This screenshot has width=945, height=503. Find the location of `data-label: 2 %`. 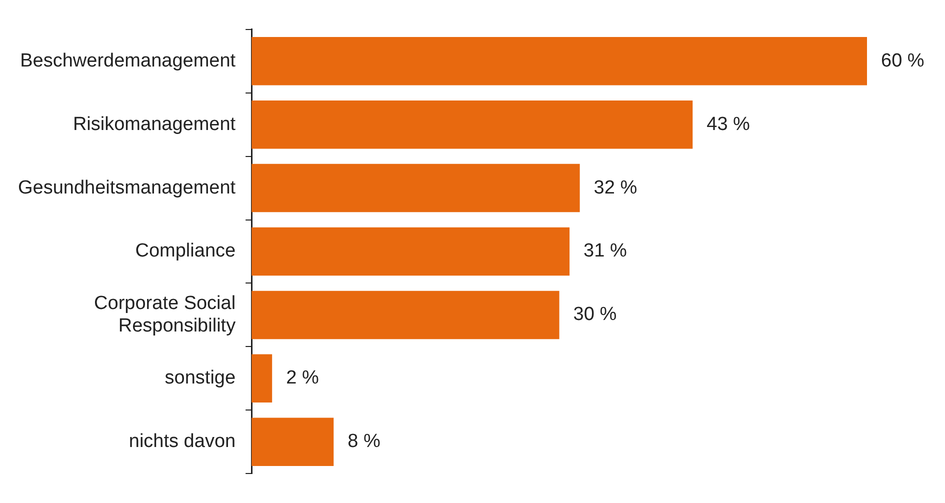

data-label: 2 % is located at coordinates (302, 378).